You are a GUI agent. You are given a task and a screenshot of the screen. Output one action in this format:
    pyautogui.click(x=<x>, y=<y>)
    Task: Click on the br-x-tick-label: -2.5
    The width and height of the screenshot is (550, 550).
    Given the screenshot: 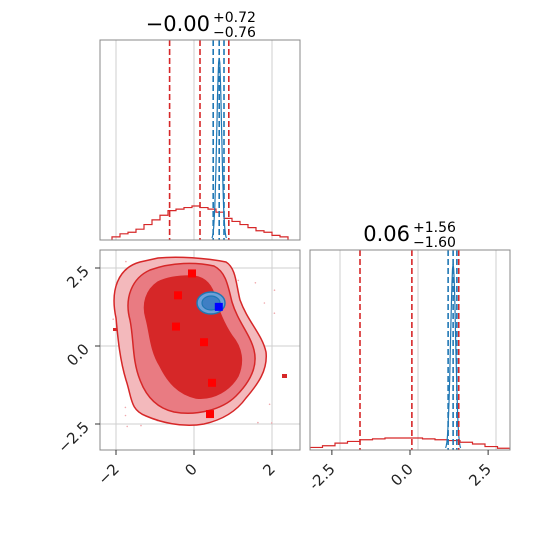 What is the action you would take?
    pyautogui.click(x=321, y=476)
    